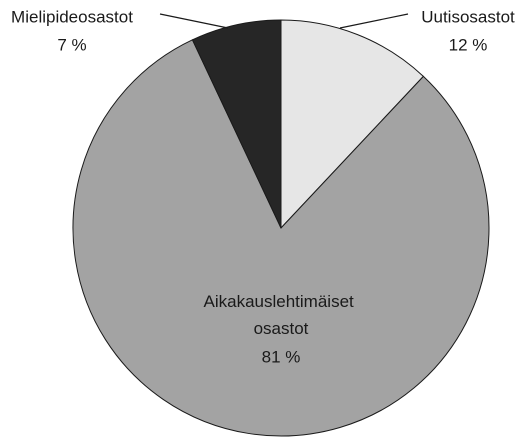  I want to click on slice-label: Aikakauslehtimäiset osastot, so click(281, 315).